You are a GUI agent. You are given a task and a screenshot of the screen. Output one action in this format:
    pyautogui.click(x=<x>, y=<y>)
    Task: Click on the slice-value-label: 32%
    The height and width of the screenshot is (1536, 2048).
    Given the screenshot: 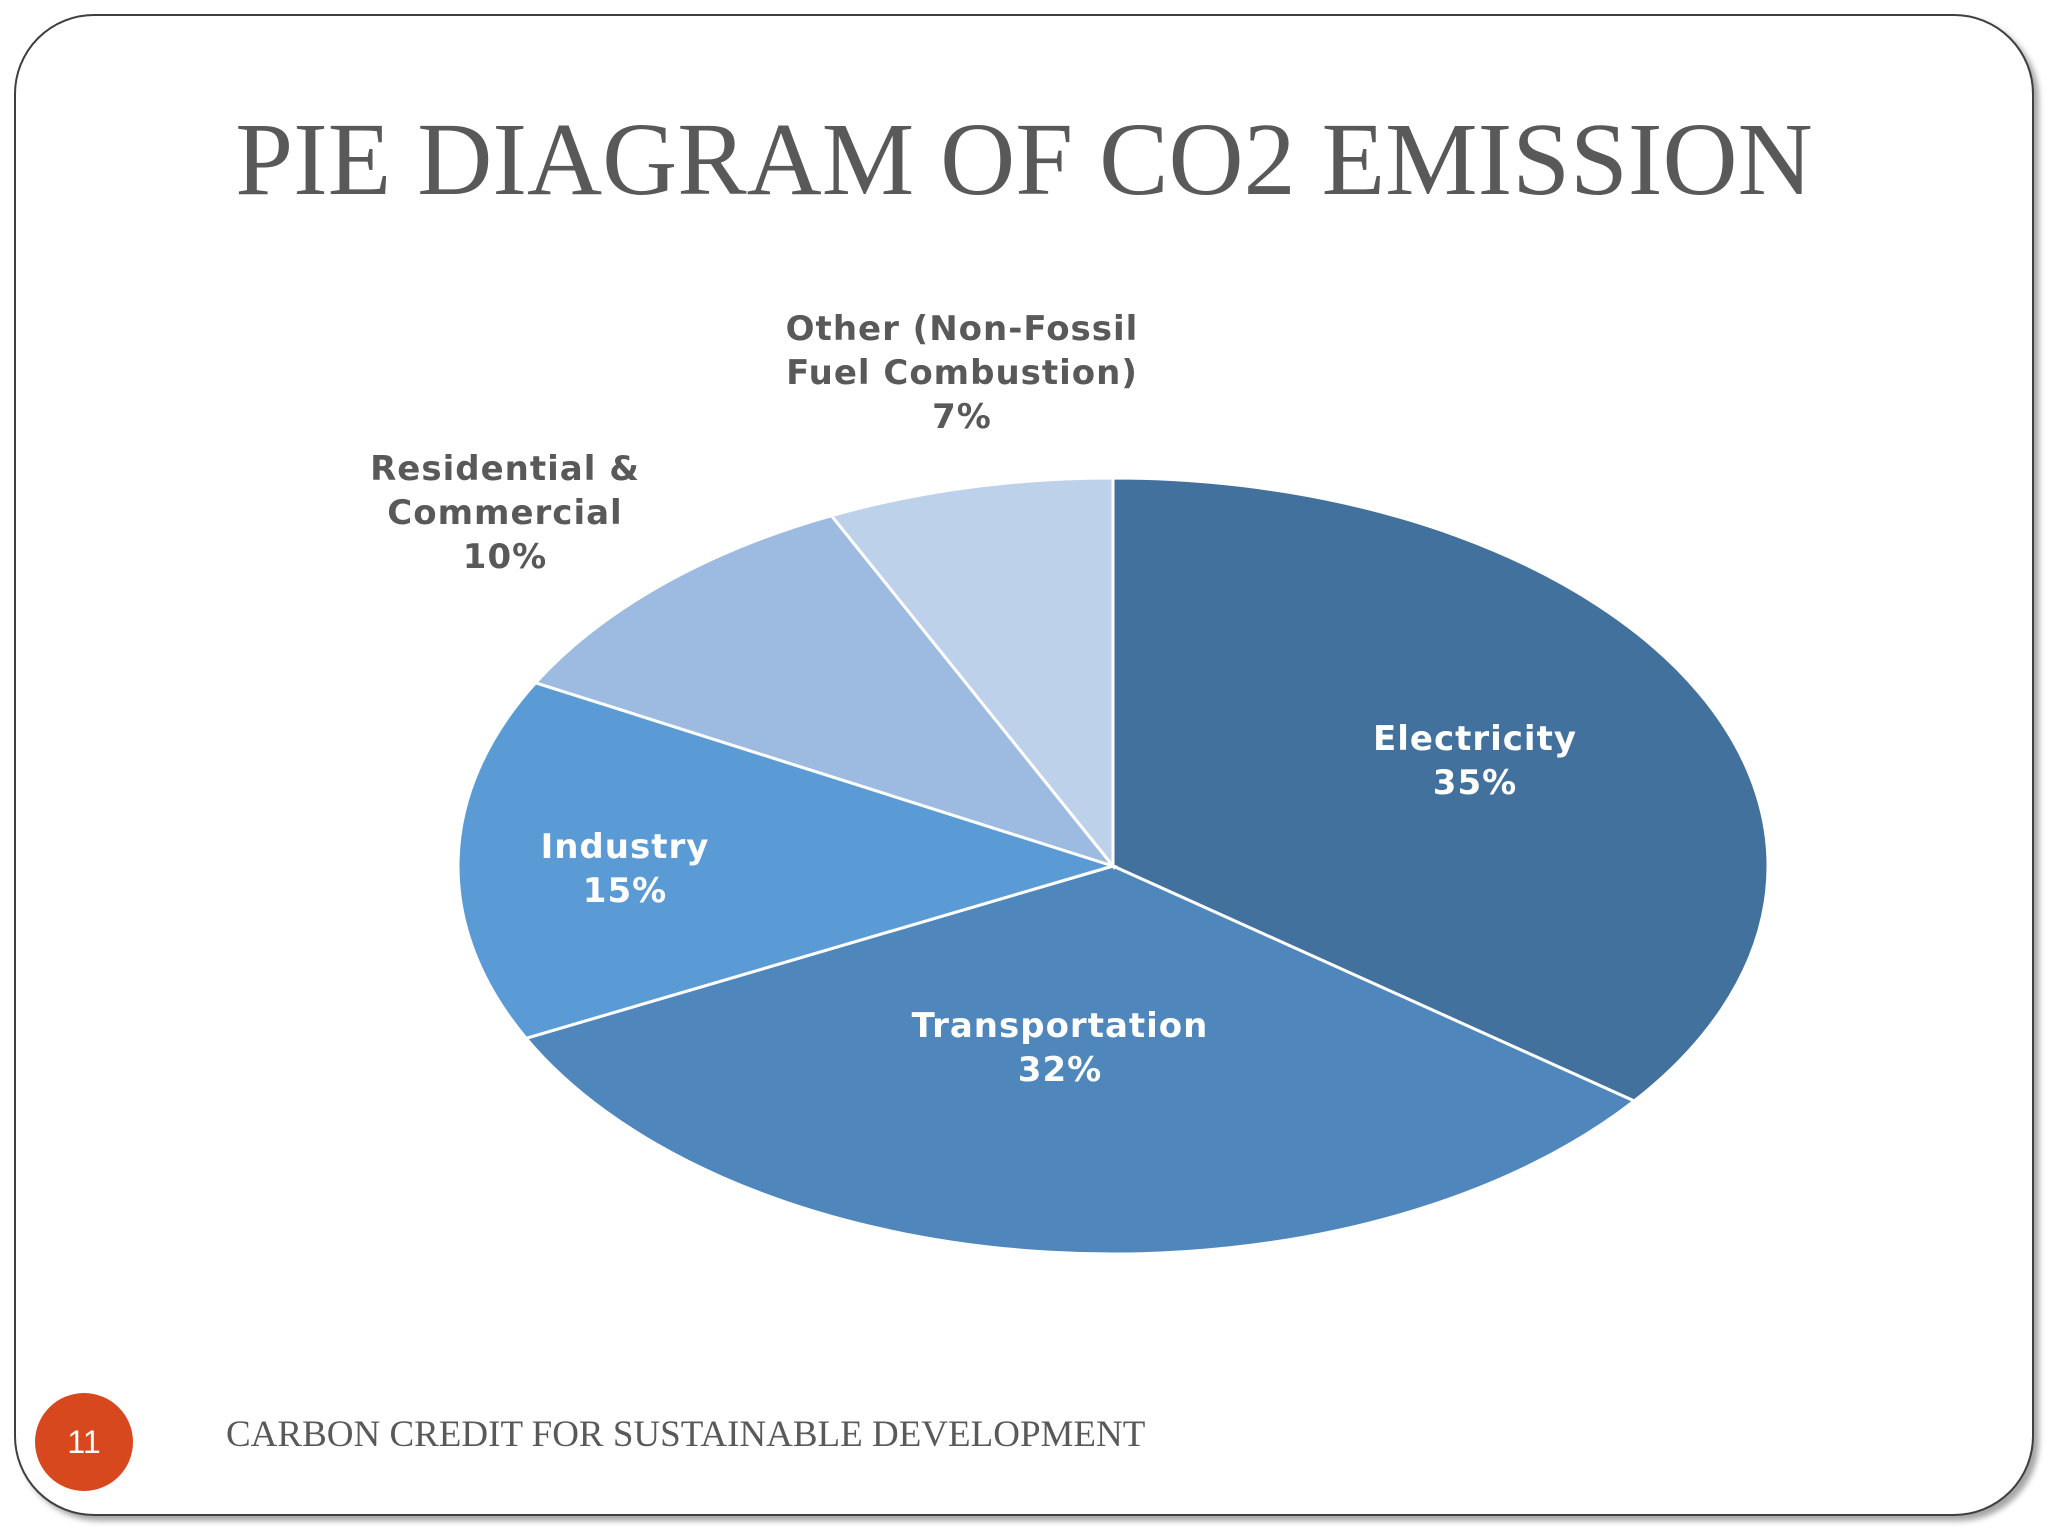 What is the action you would take?
    pyautogui.click(x=1060, y=1070)
    